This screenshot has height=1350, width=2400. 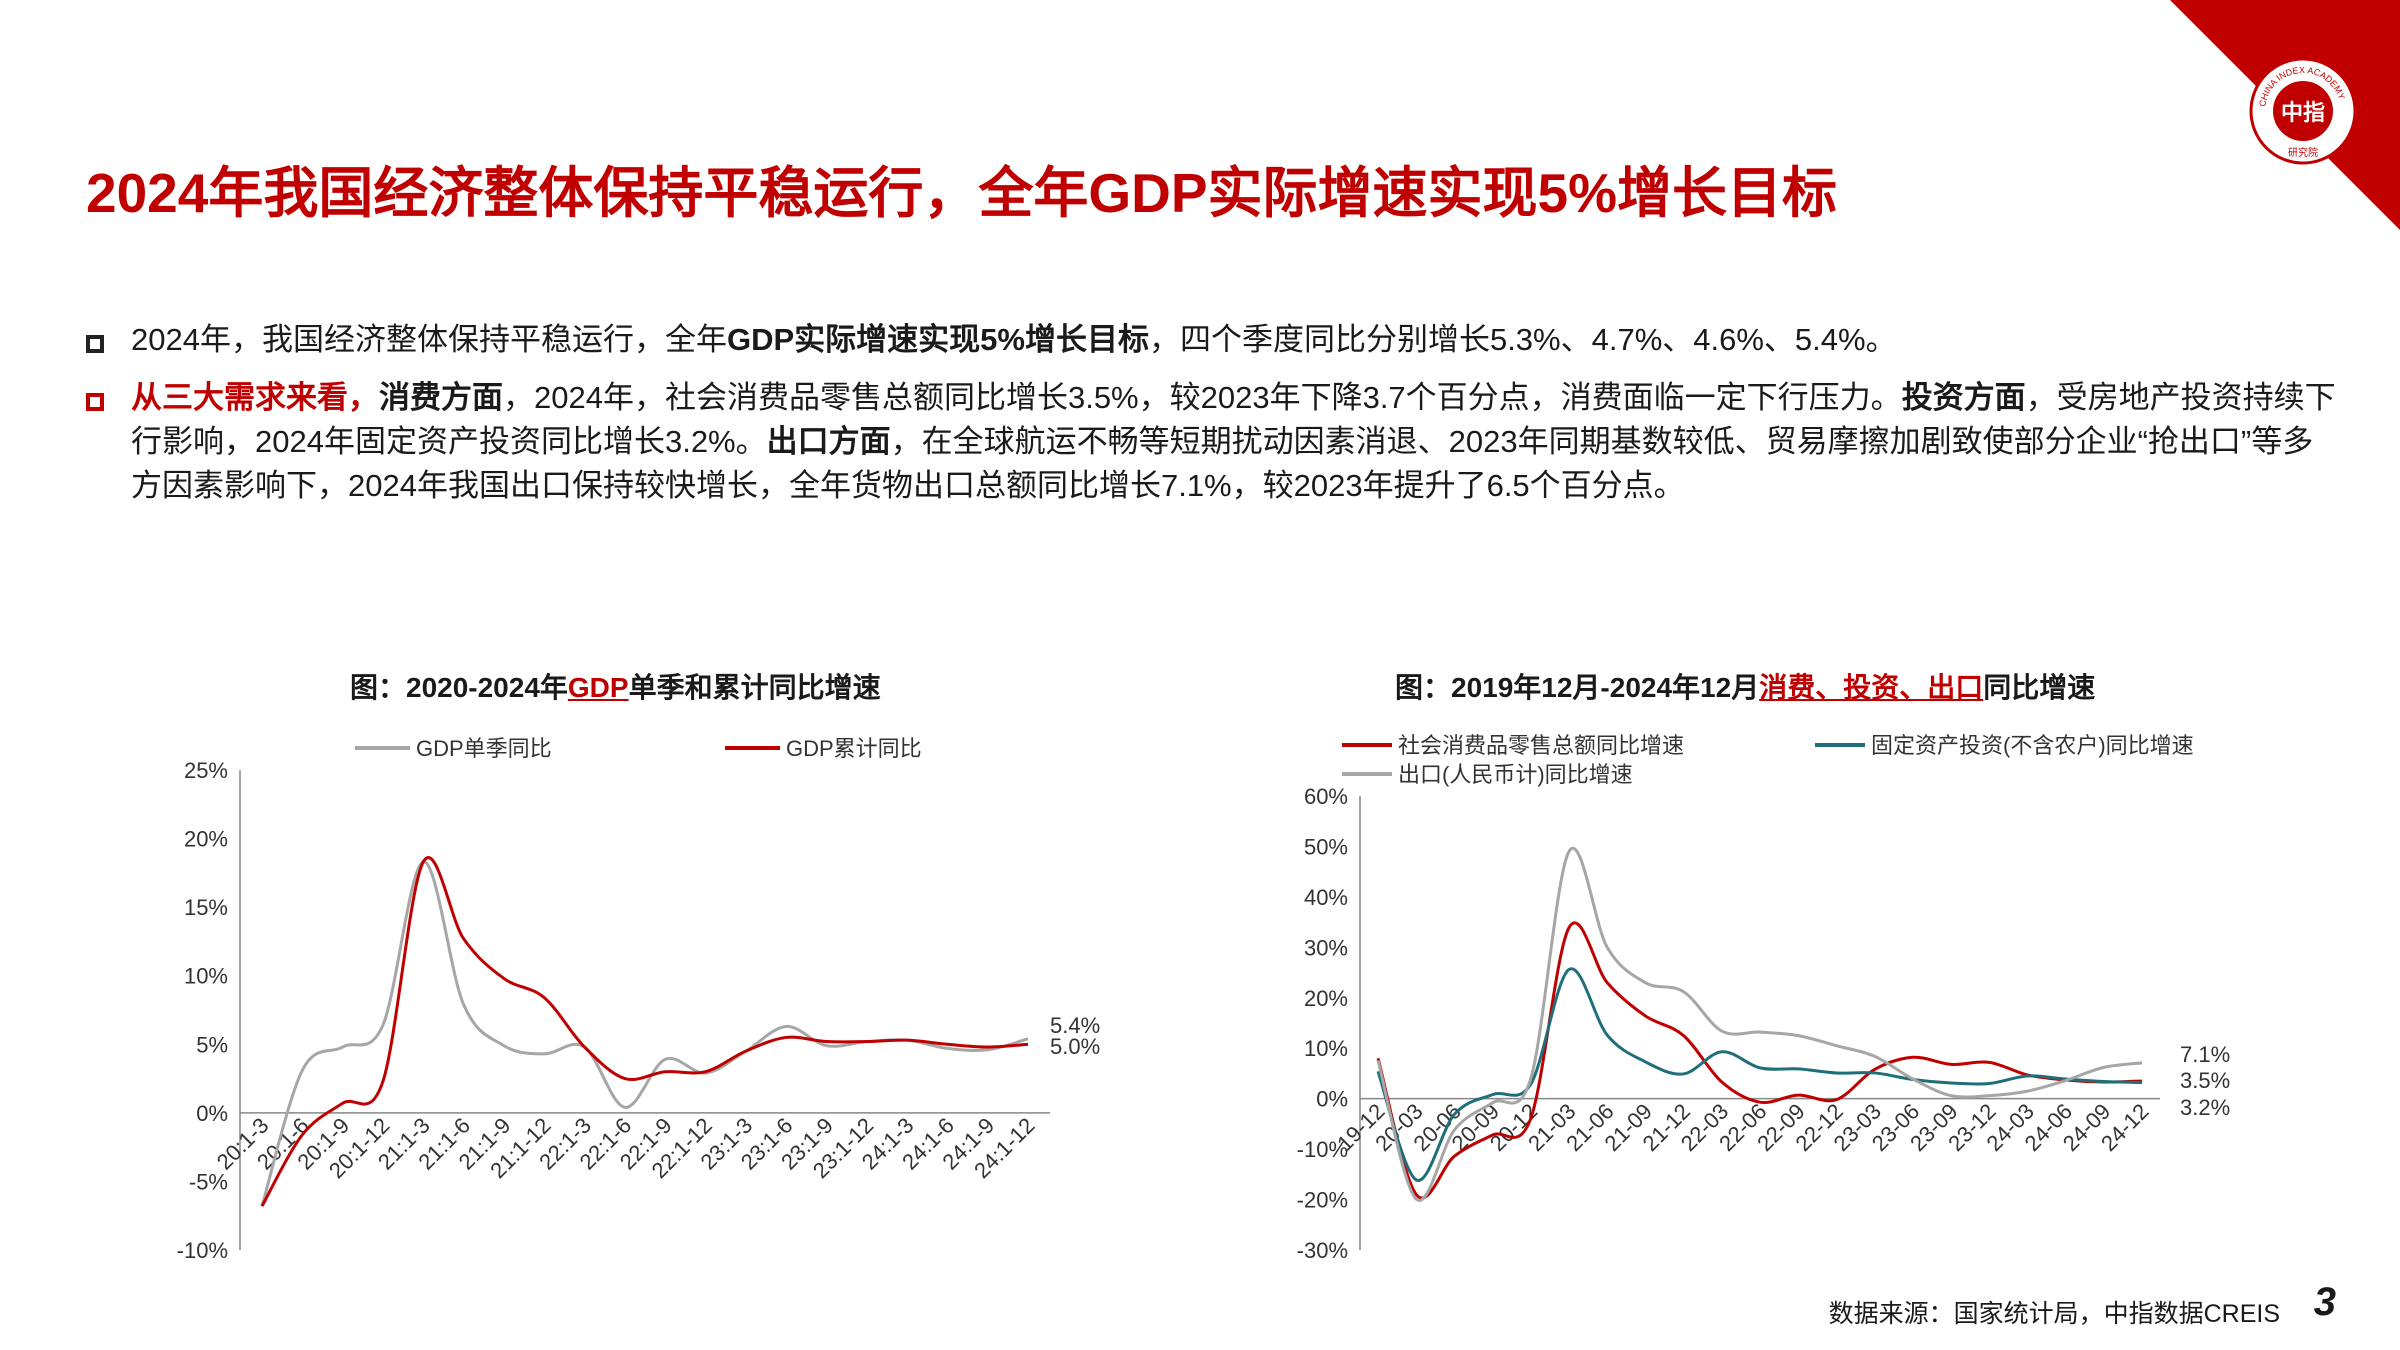 I want to click on y-tick-label: -20%, so click(x=1322, y=1200).